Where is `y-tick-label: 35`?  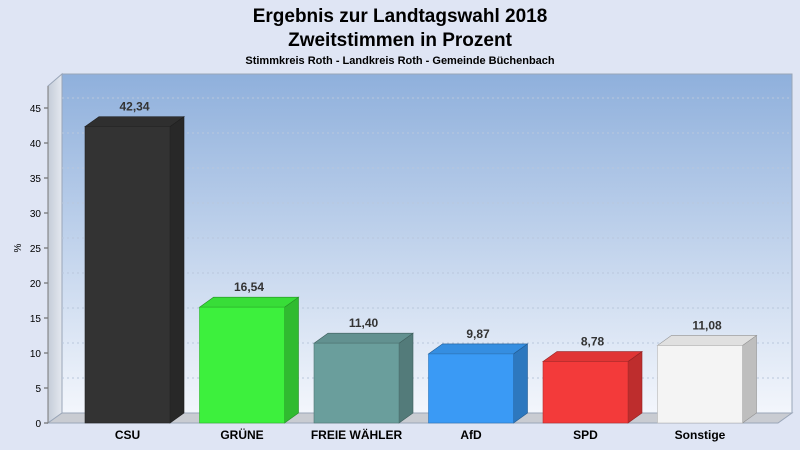 y-tick-label: 35 is located at coordinates (36, 179).